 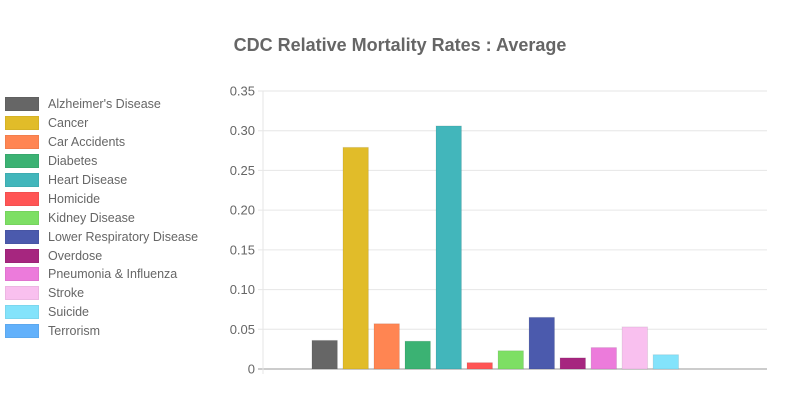 What do you see at coordinates (74, 331) in the screenshot?
I see `legend-label: Terrorism` at bounding box center [74, 331].